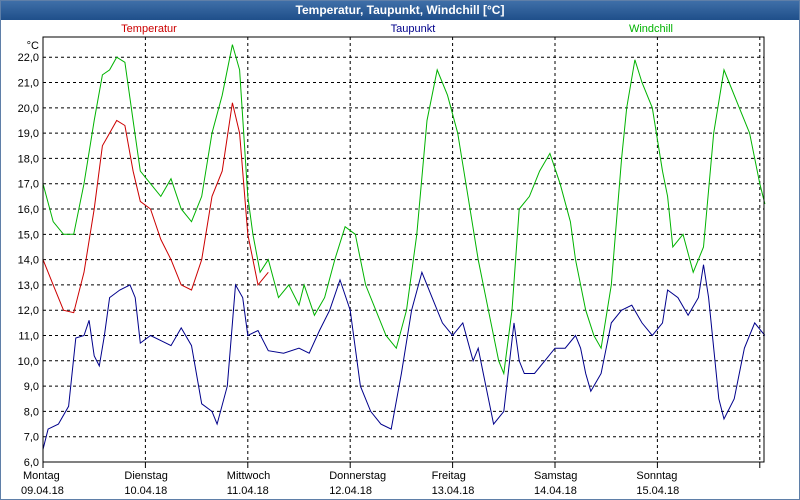 This screenshot has width=800, height=500. Describe the element at coordinates (28, 362) in the screenshot. I see `y-tick-label: 10,0` at that location.